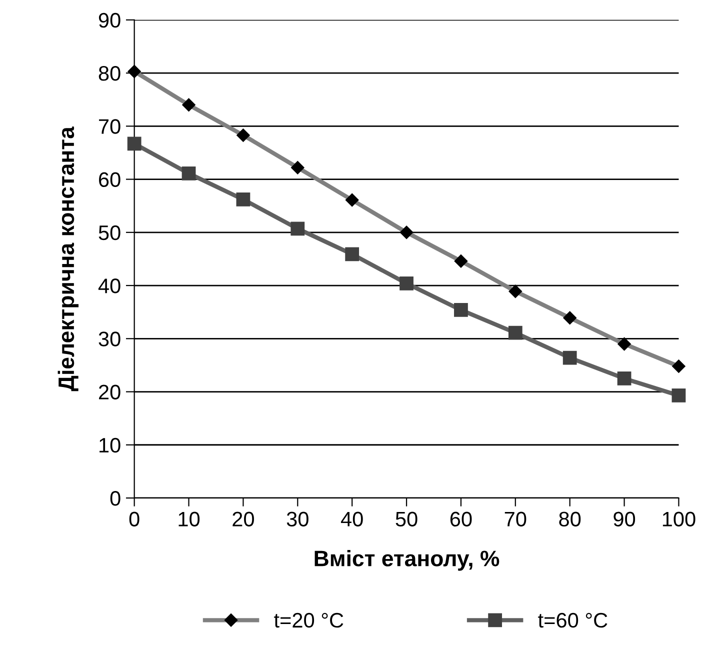 The height and width of the screenshot is (664, 707). I want to click on x-tick-label: 0, so click(134, 519).